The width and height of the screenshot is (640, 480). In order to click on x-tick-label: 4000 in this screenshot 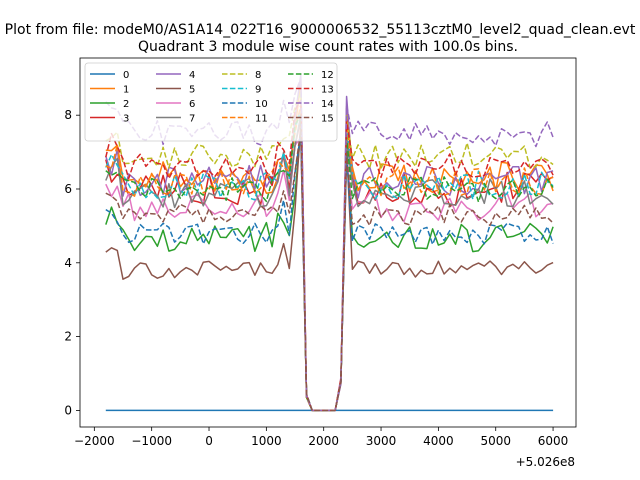, I will do `click(438, 441)`.